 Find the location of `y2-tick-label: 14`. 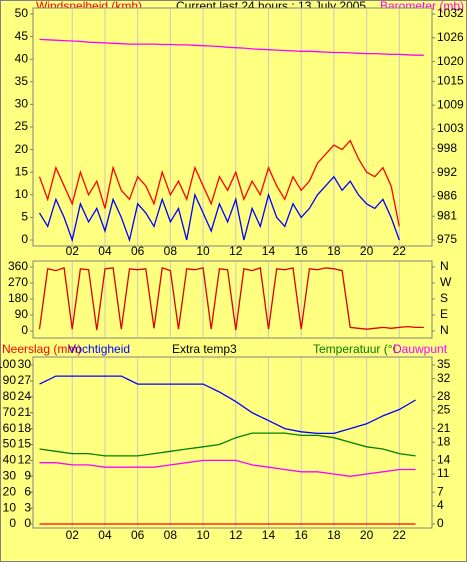

y2-tick-label: 14 is located at coordinates (444, 460).